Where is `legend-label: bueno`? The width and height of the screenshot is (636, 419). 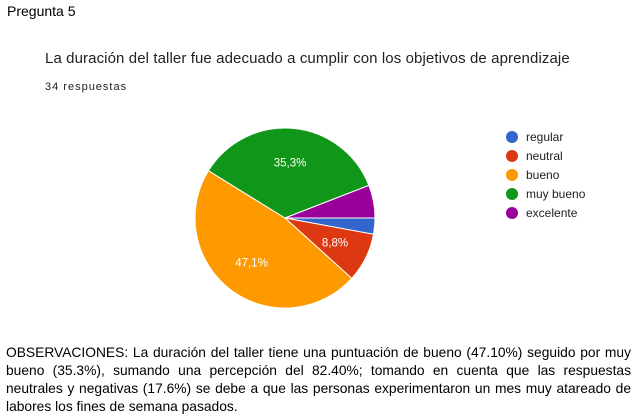 legend-label: bueno is located at coordinates (543, 174).